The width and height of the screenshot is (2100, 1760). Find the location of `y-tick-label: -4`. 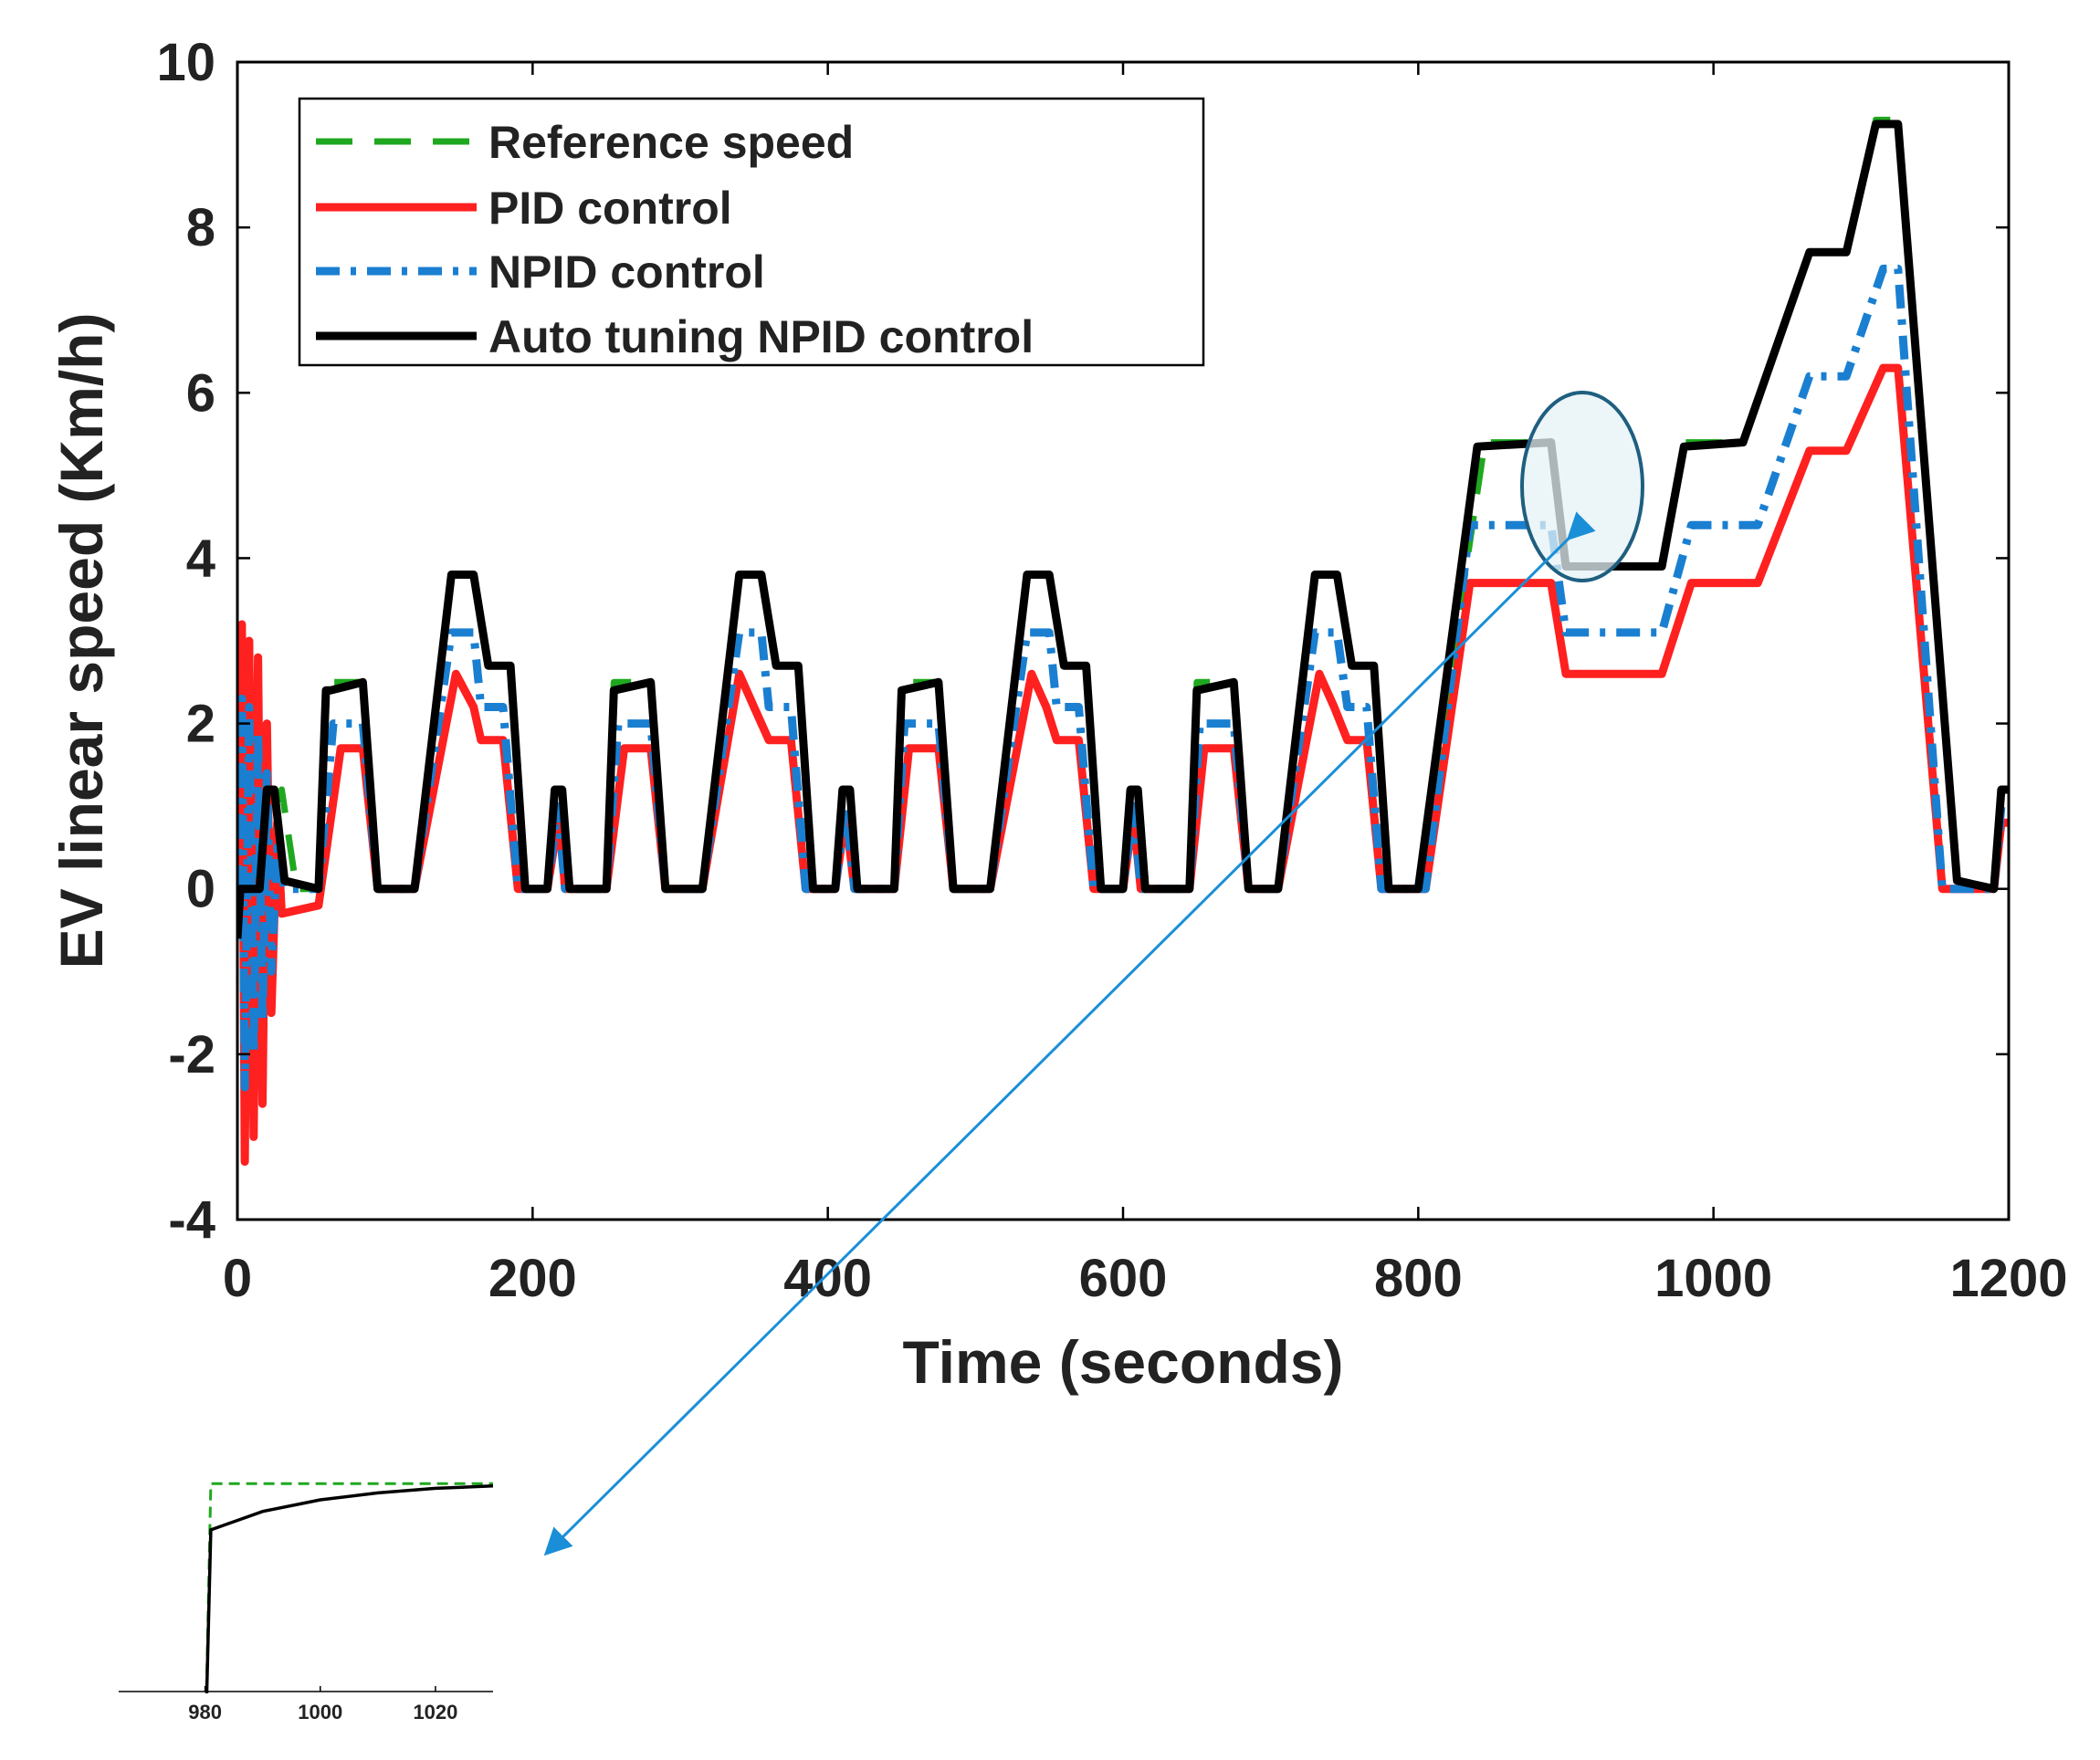

y-tick-label: -4 is located at coordinates (192, 1220).